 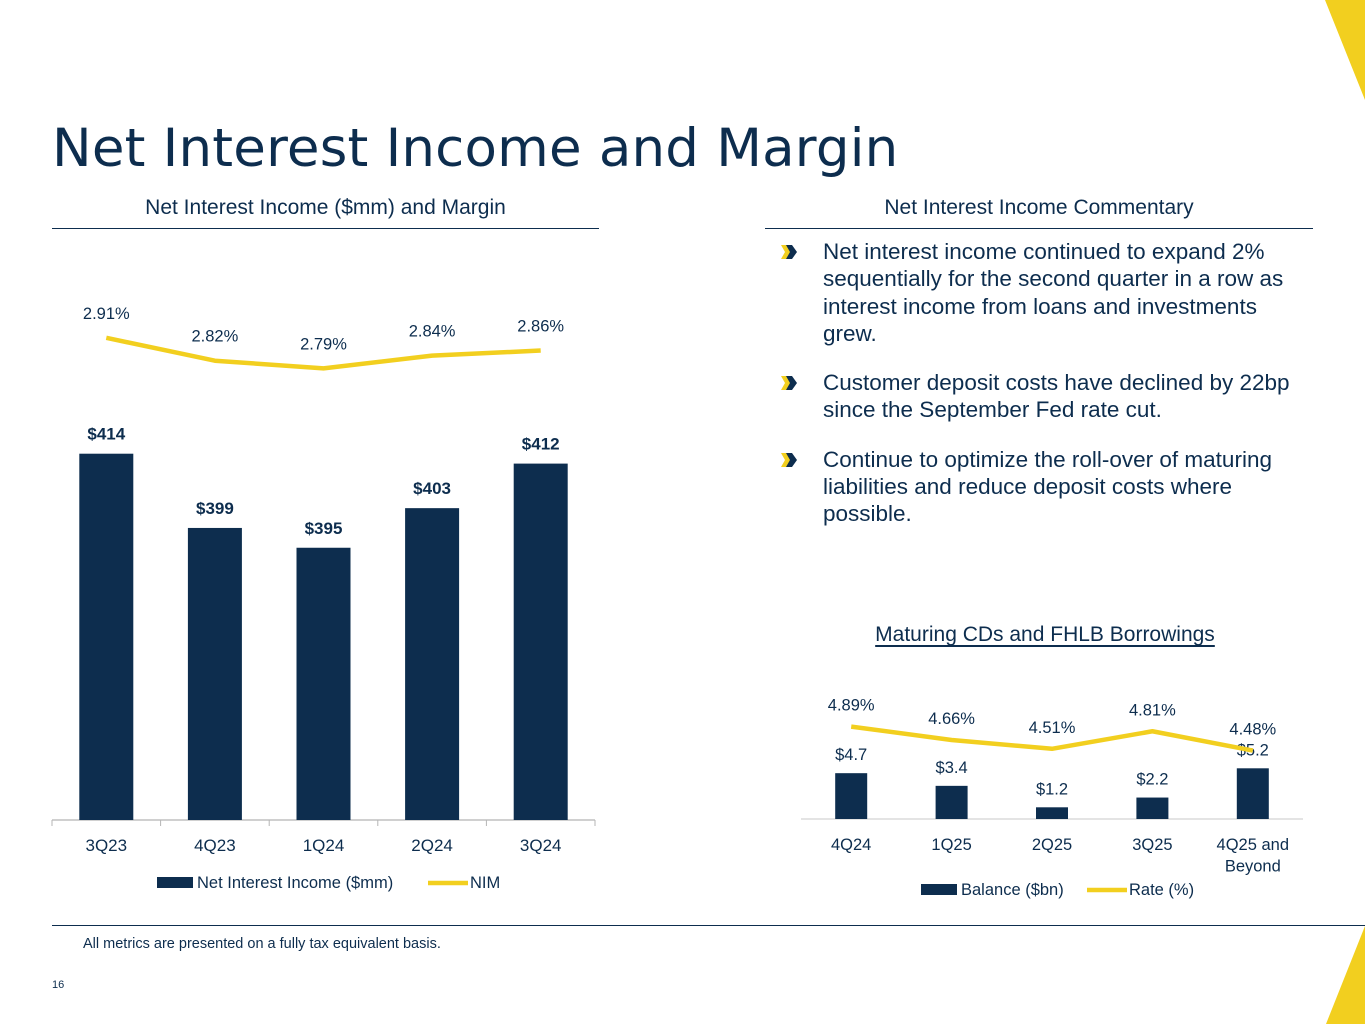 I want to click on x-tick-label-line: 1Q25, so click(x=951, y=845).